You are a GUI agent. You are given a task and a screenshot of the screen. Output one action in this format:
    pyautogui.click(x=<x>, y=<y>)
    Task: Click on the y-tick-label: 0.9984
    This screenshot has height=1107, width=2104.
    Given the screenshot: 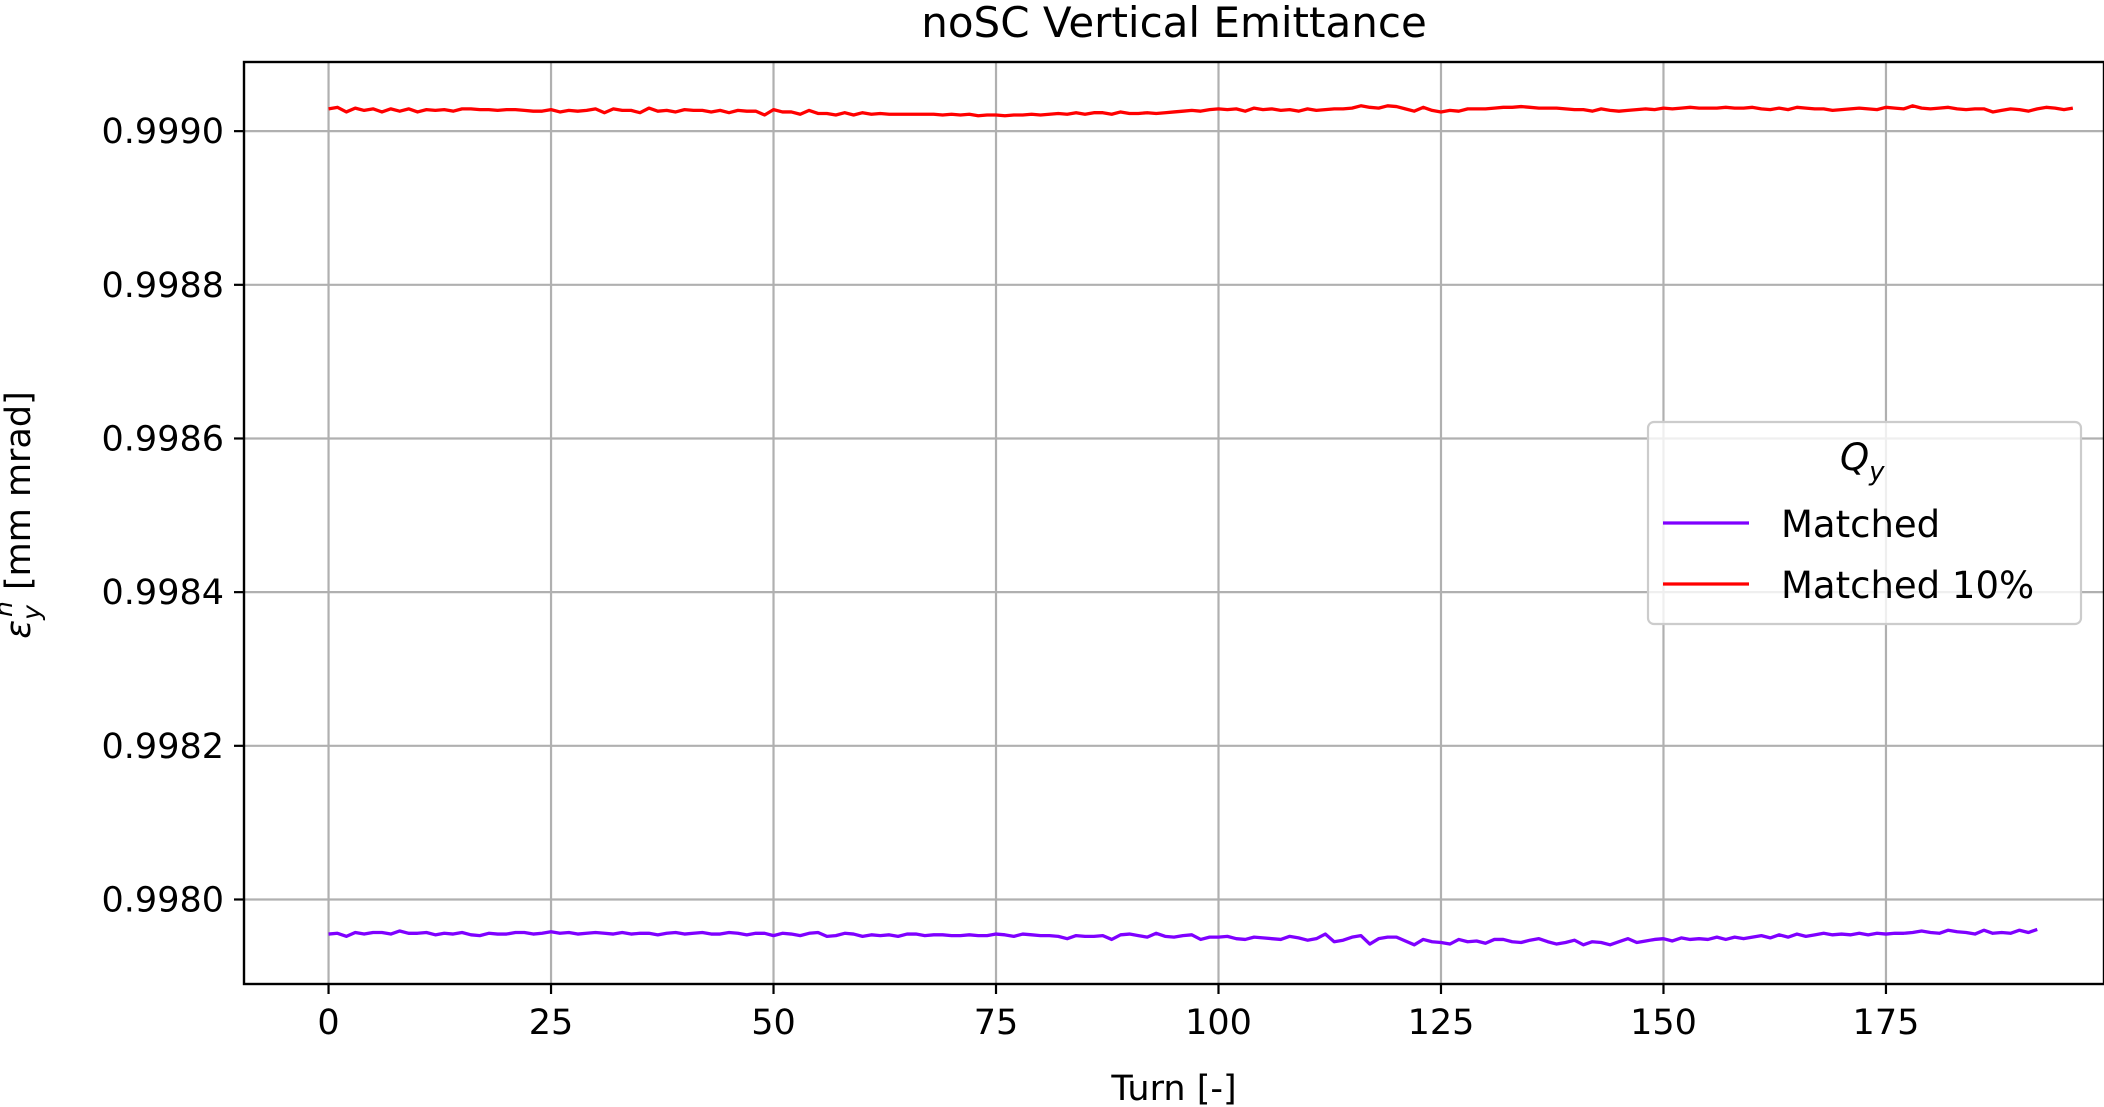 What is the action you would take?
    pyautogui.click(x=163, y=593)
    